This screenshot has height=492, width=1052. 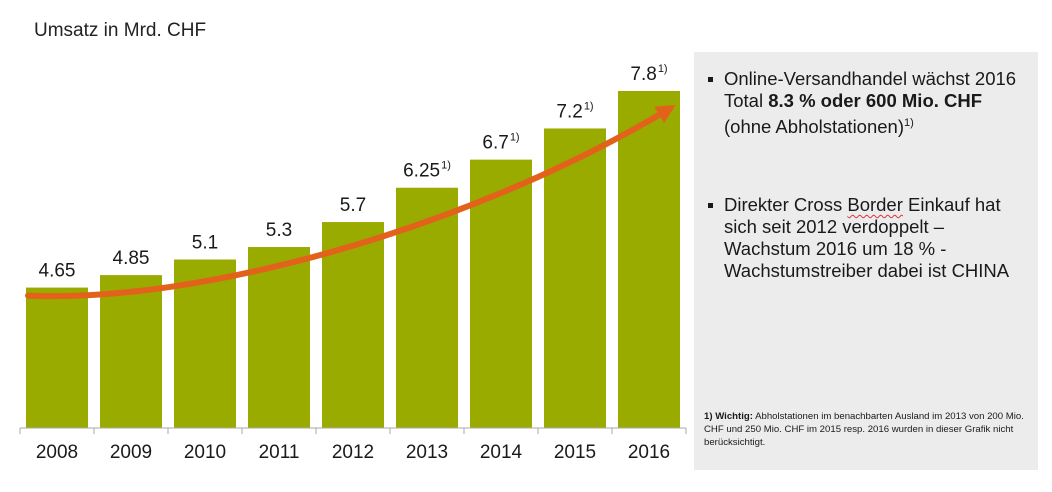 I want to click on bar-2015, so click(x=575, y=278).